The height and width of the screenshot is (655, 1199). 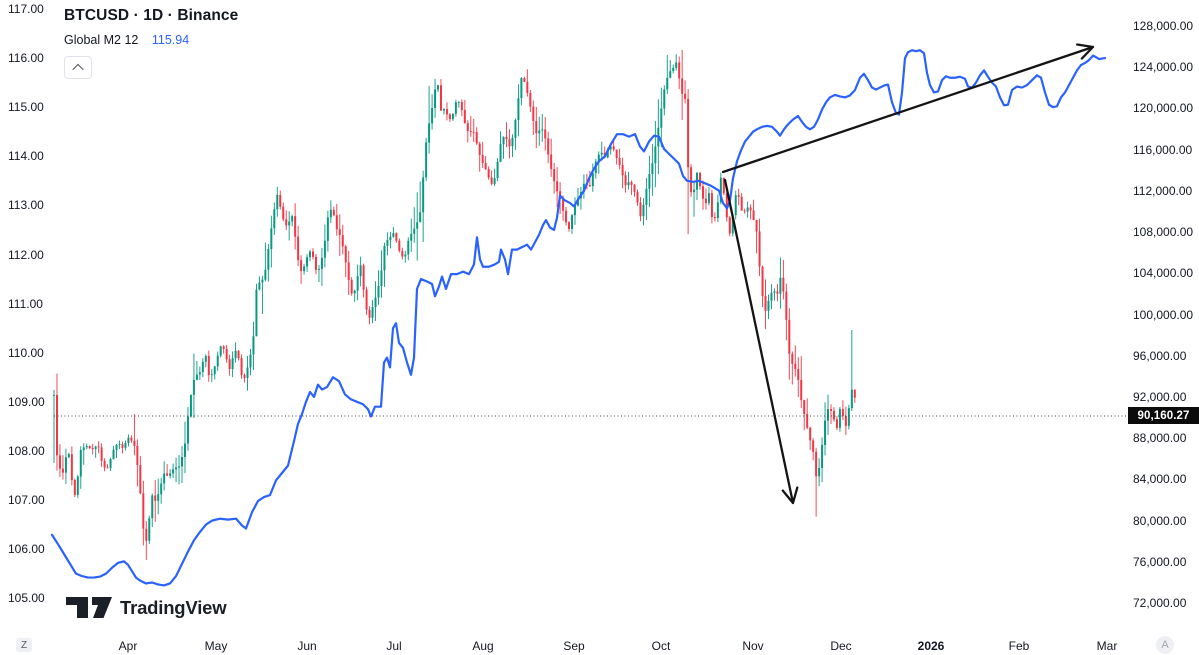 What do you see at coordinates (26, 352) in the screenshot?
I see `left-axis-label: 110.00` at bounding box center [26, 352].